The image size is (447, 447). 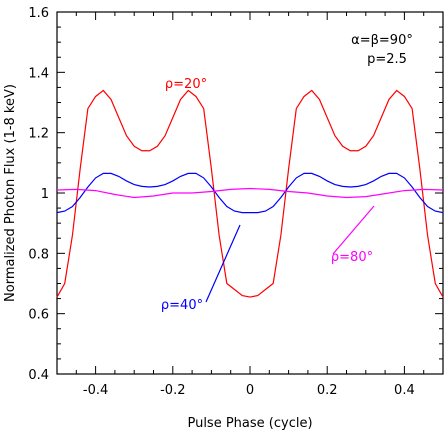 I want to click on y-tick-label: 0.8, so click(x=38, y=254).